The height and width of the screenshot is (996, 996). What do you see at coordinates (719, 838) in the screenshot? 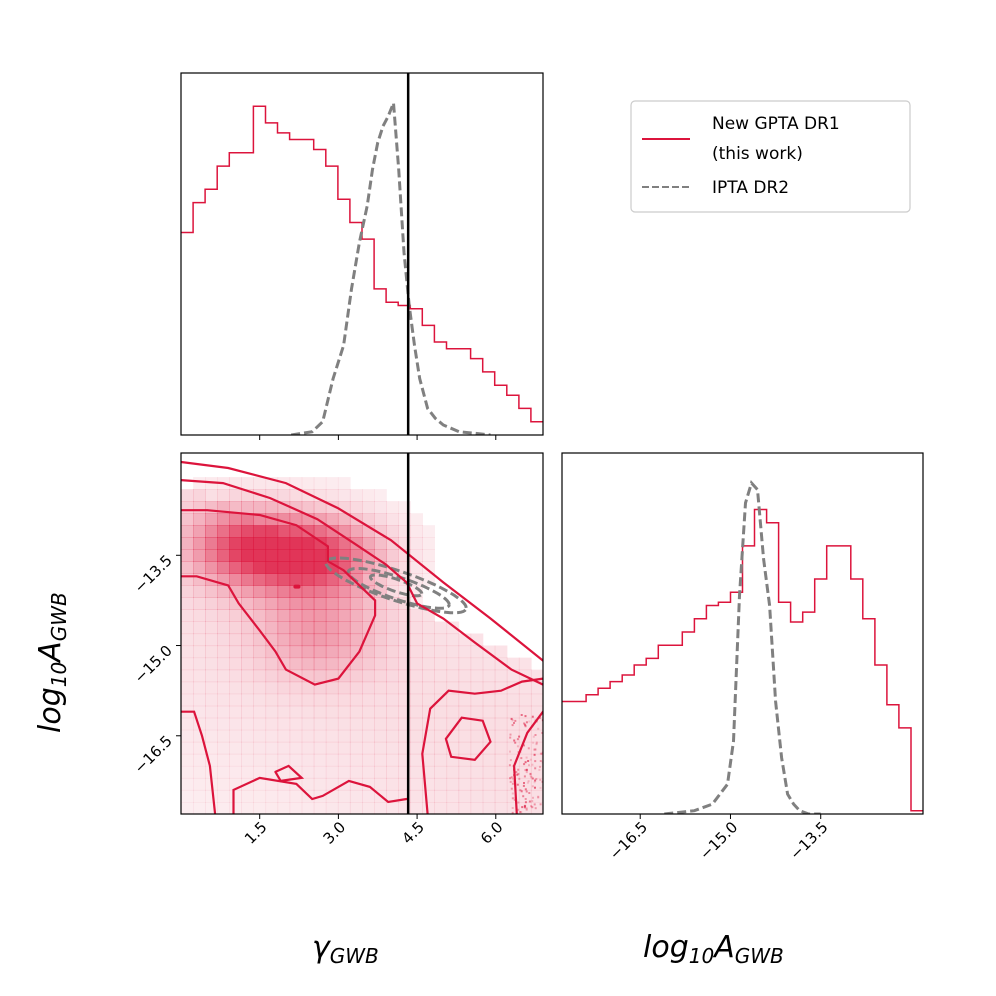
I see `logA-x-ticks: −16.5 −15.0 −13.5` at bounding box center [719, 838].